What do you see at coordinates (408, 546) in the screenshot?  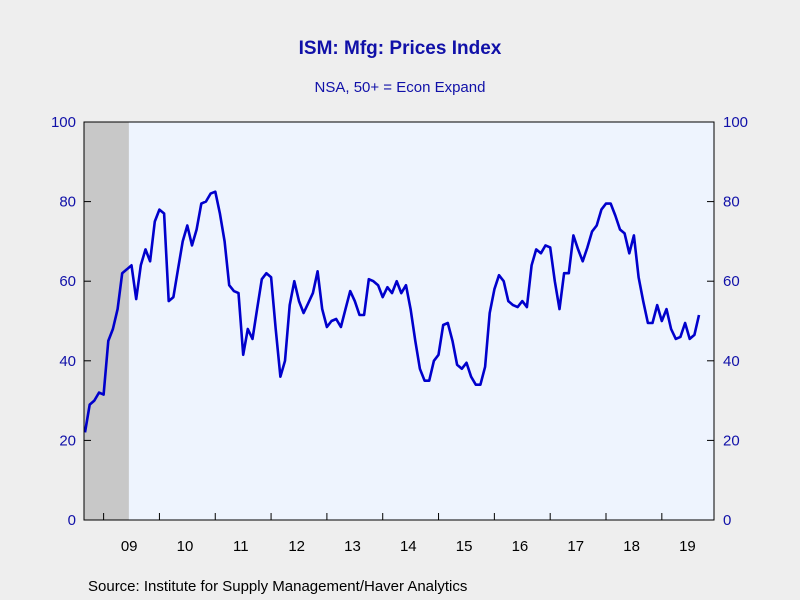 I see `x-tick-label: 14` at bounding box center [408, 546].